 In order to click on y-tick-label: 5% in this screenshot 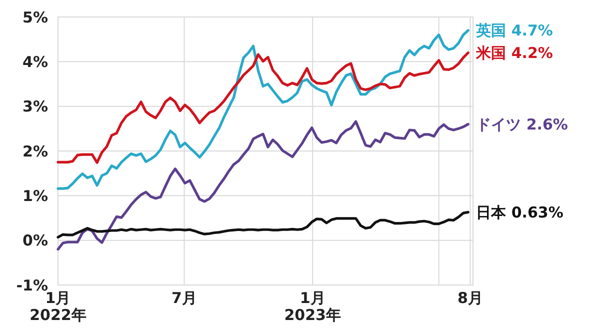, I will do `click(35, 17)`.